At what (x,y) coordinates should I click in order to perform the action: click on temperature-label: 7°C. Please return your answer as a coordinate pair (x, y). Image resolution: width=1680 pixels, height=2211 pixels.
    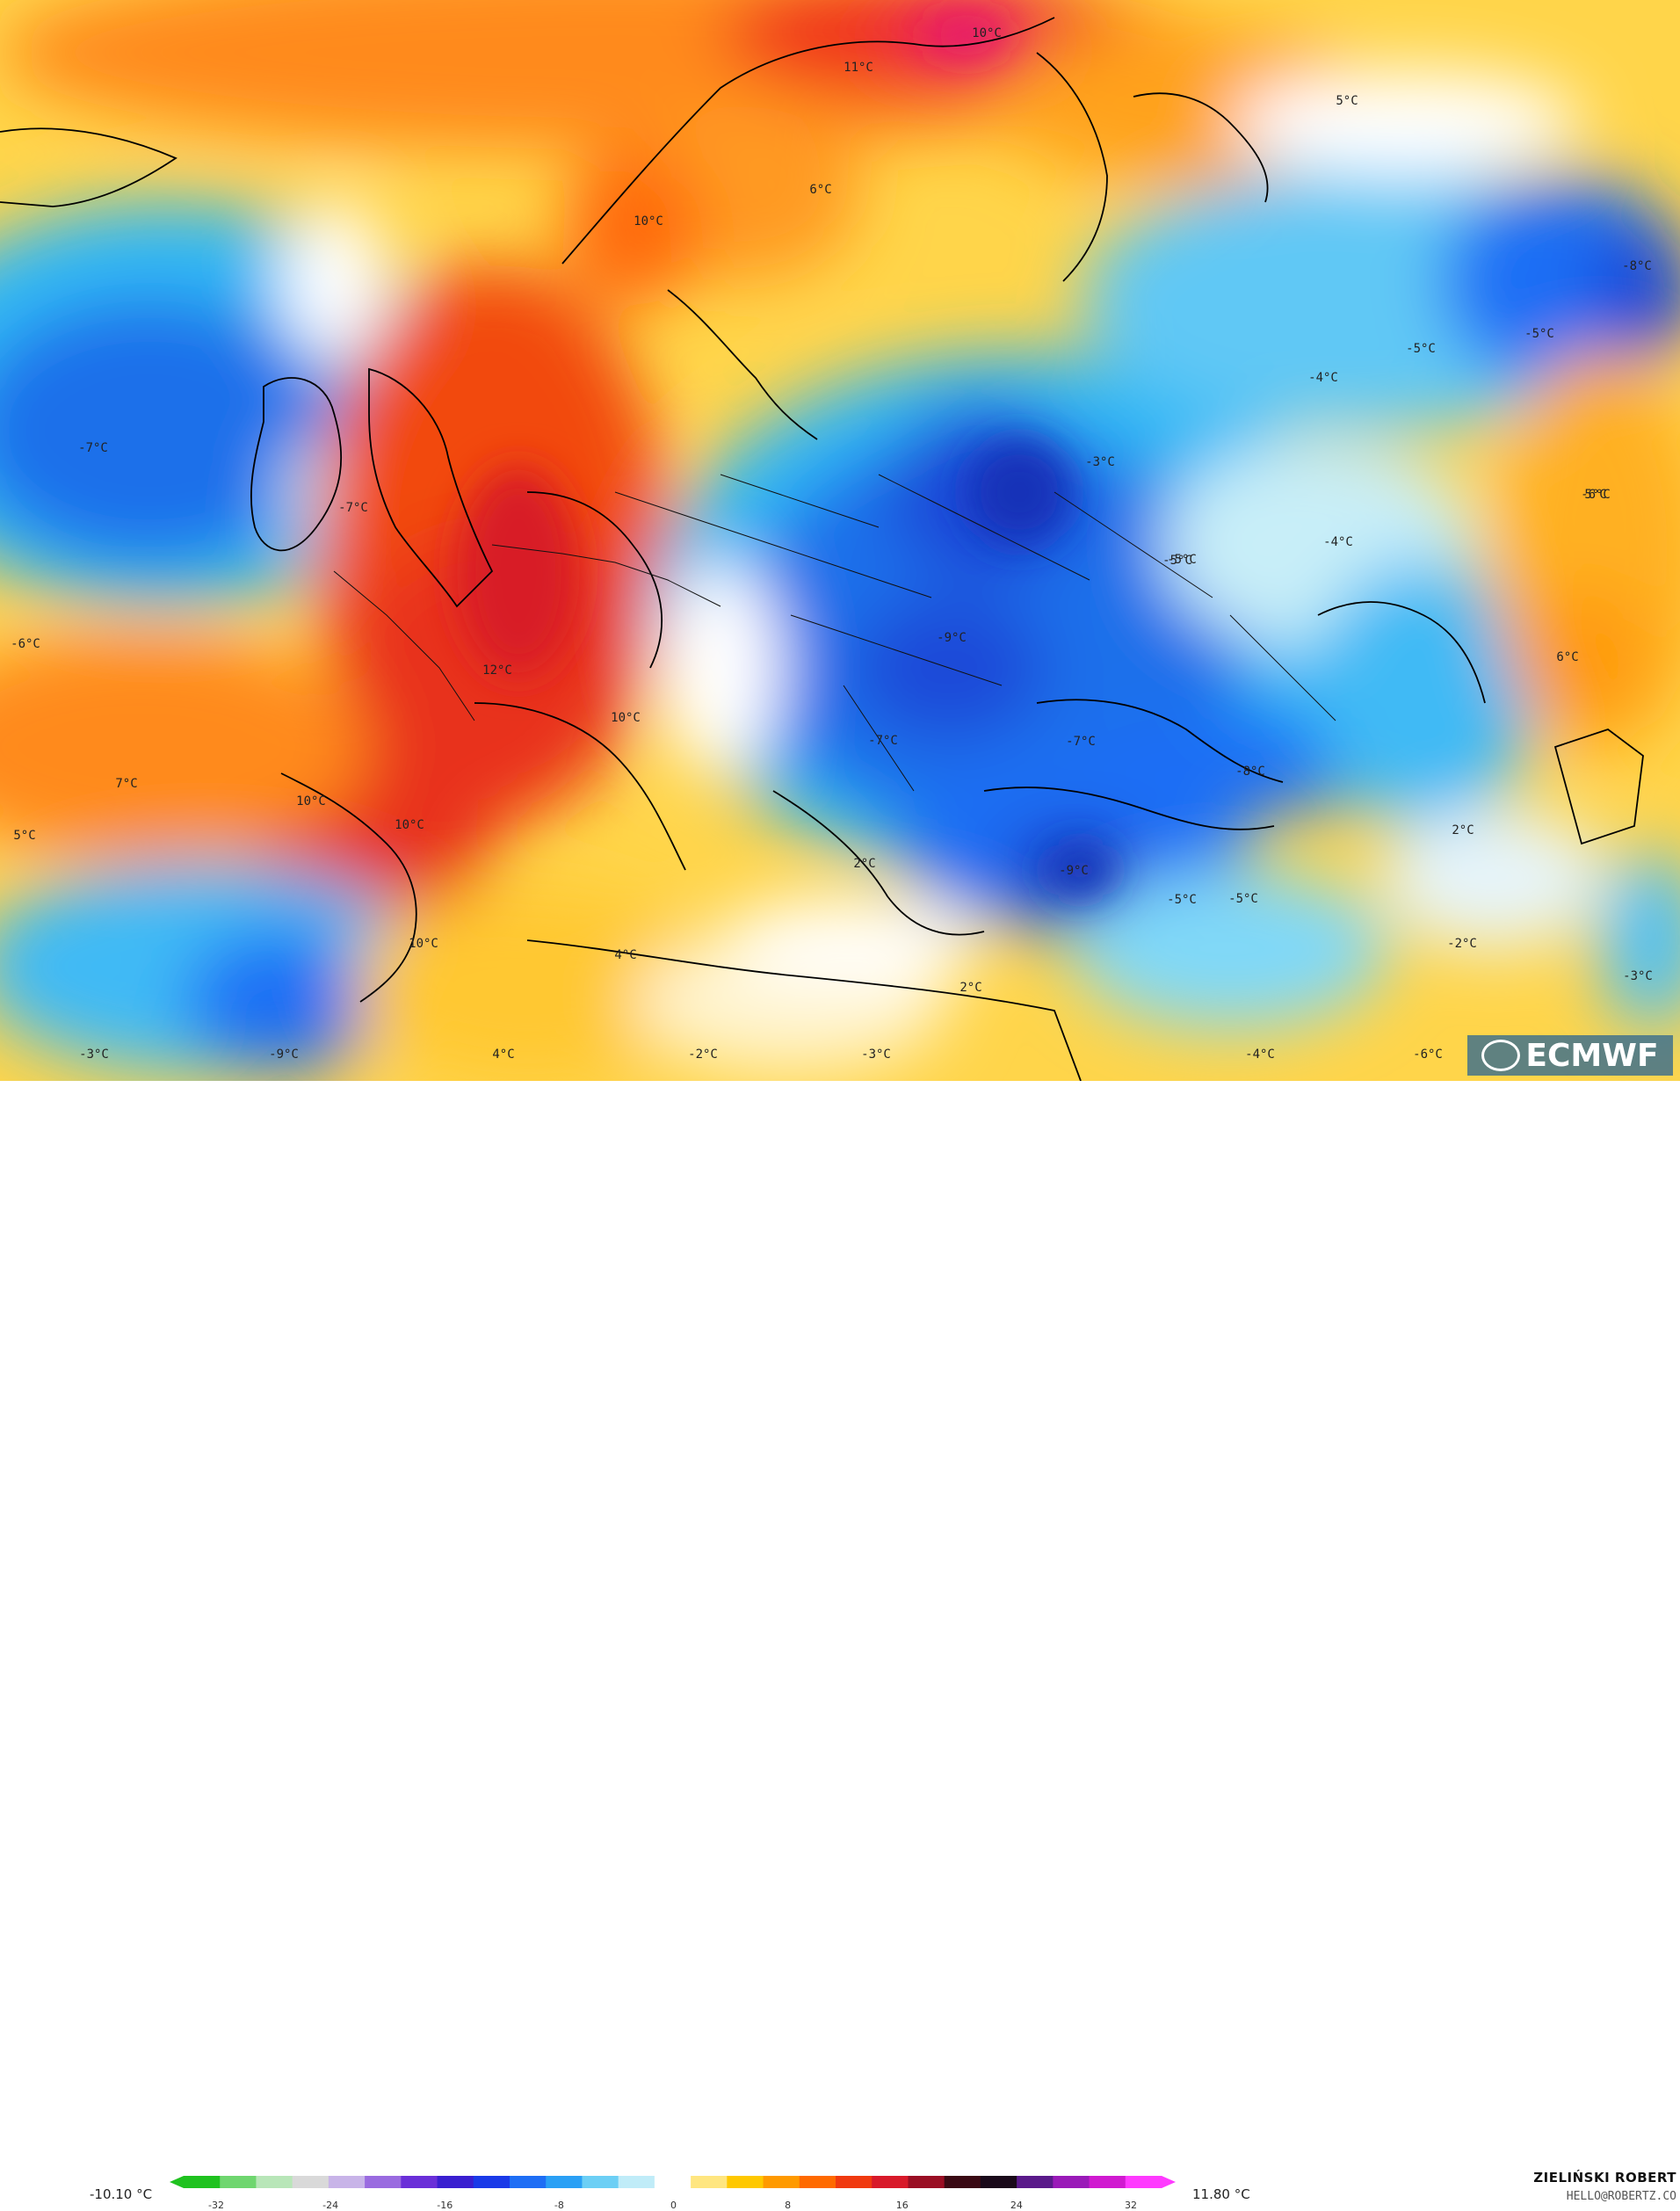
    Looking at the image, I should click on (126, 784).